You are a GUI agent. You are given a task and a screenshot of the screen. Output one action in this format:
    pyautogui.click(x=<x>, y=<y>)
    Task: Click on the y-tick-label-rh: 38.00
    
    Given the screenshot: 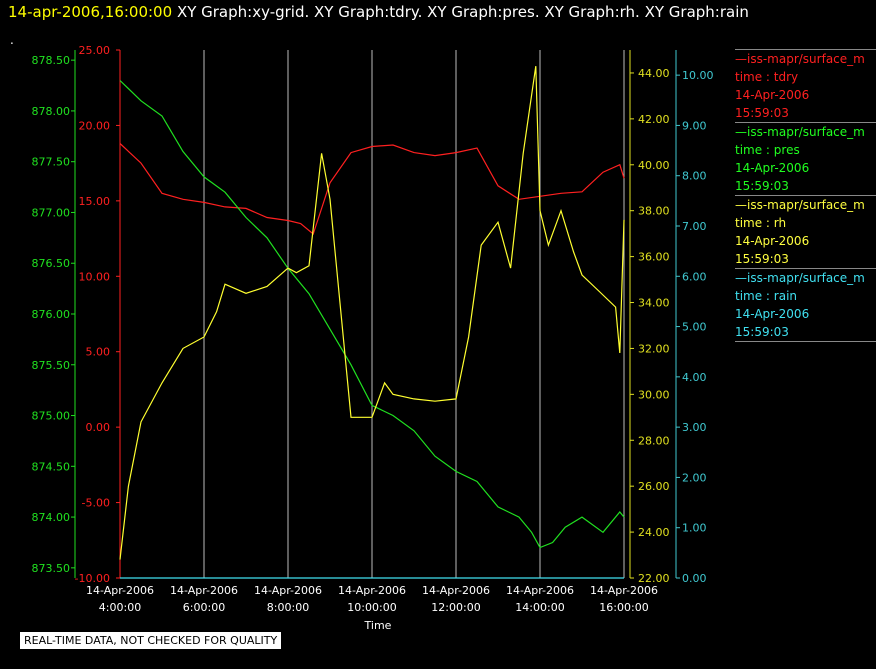 What is the action you would take?
    pyautogui.click(x=654, y=211)
    